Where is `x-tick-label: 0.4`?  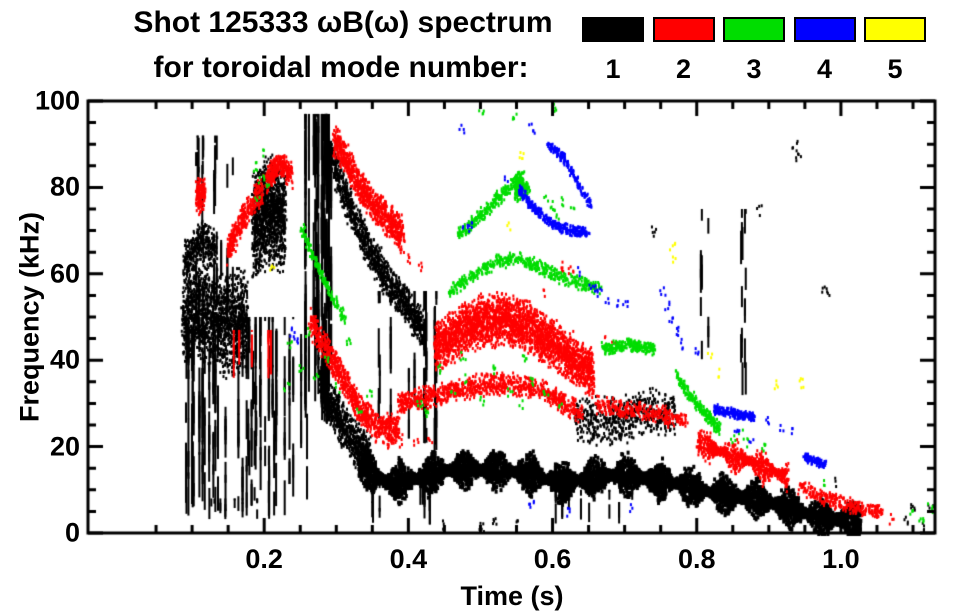
x-tick-label: 0.4 is located at coordinates (408, 559).